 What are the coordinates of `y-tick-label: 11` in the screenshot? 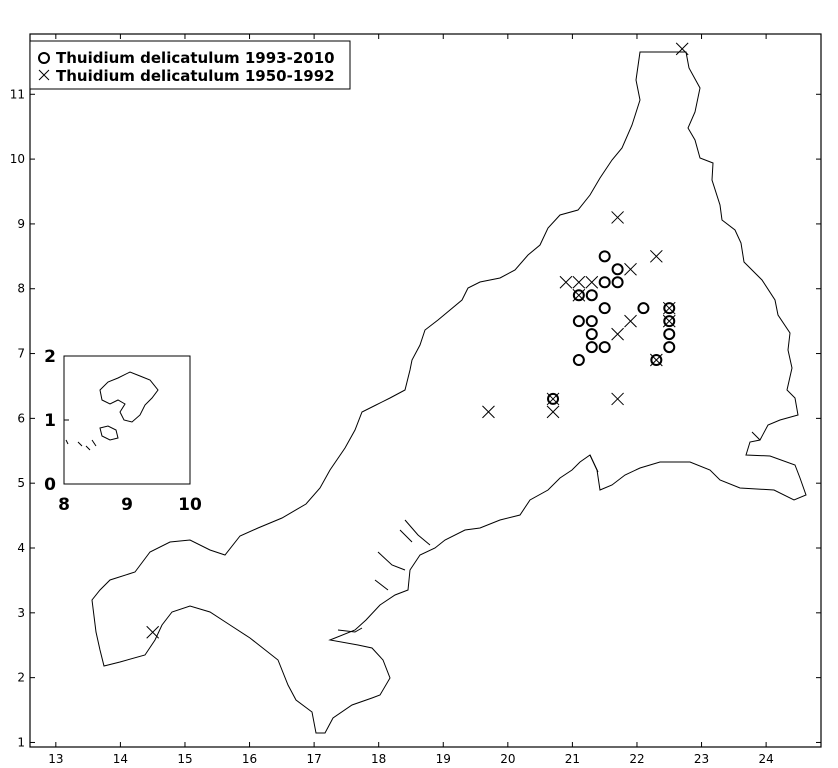 It's located at (17, 94).